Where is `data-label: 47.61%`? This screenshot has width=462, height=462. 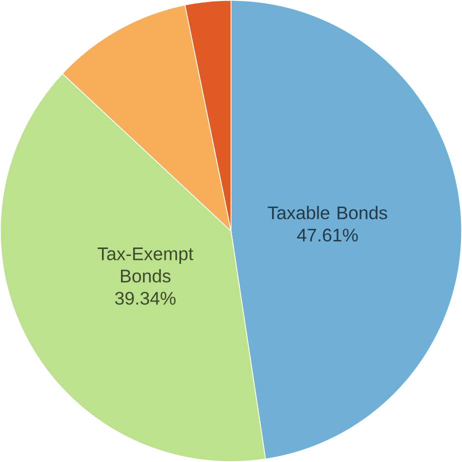 data-label: 47.61% is located at coordinates (327, 235).